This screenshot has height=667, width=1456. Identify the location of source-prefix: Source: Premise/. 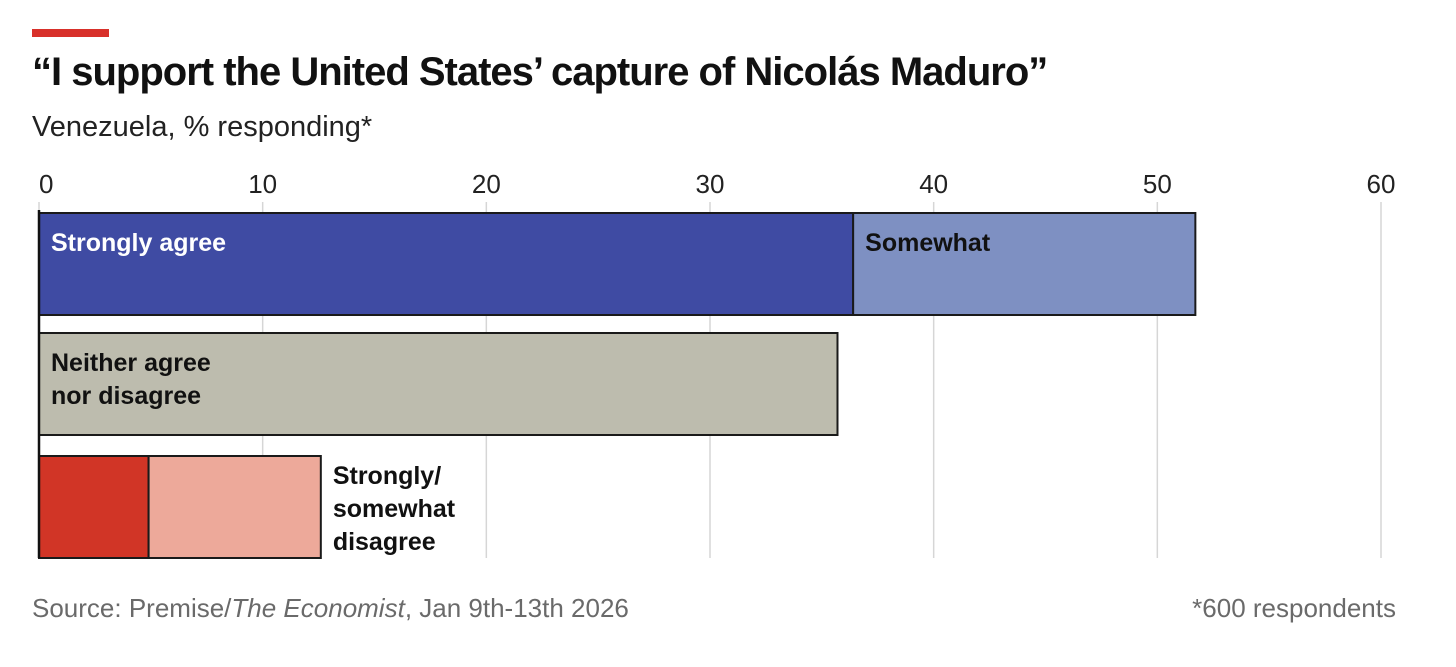
(132, 608).